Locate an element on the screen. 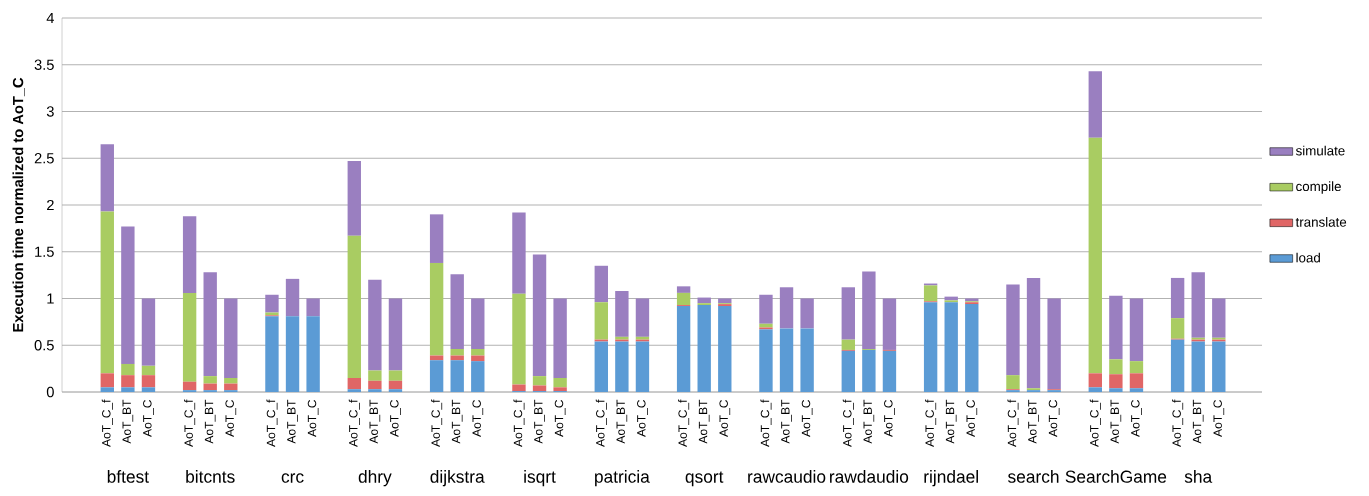 This screenshot has width=1369, height=496. y-tick-label: 3.5 is located at coordinates (44, 64).